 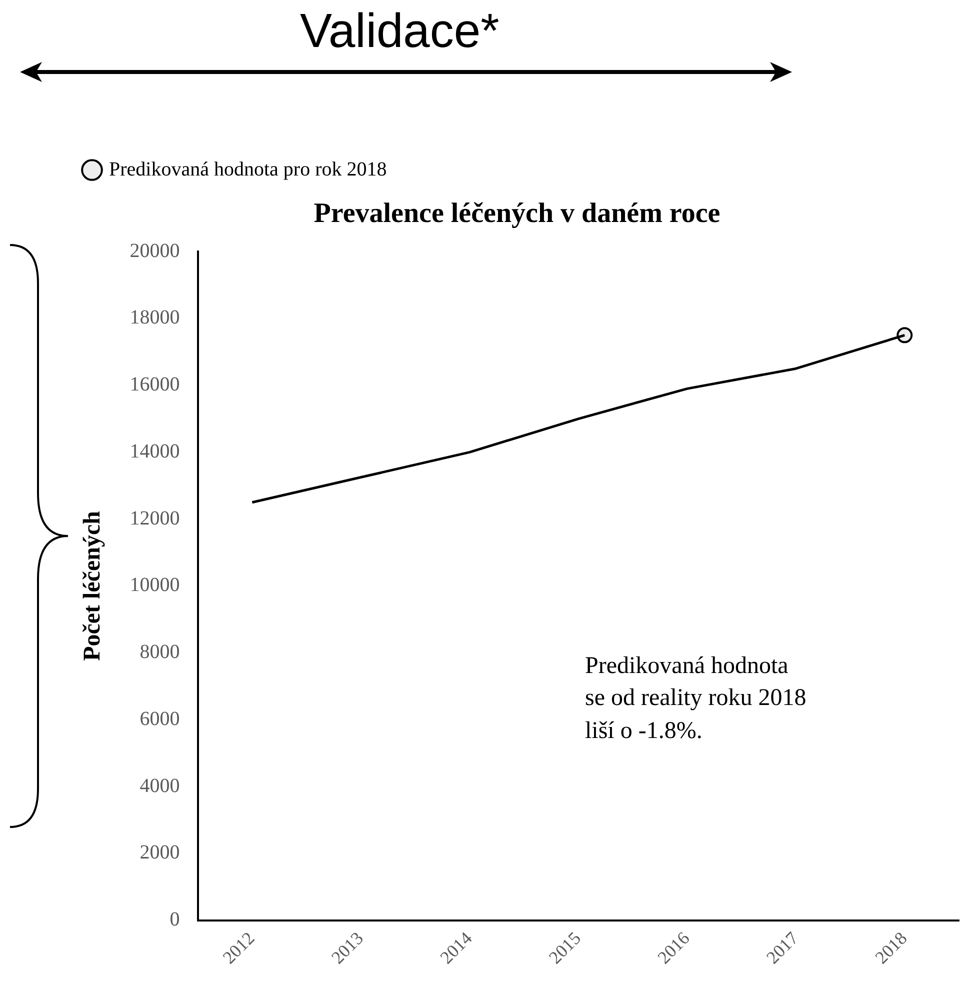 I want to click on y-tick-label: 8000, so click(x=160, y=652).